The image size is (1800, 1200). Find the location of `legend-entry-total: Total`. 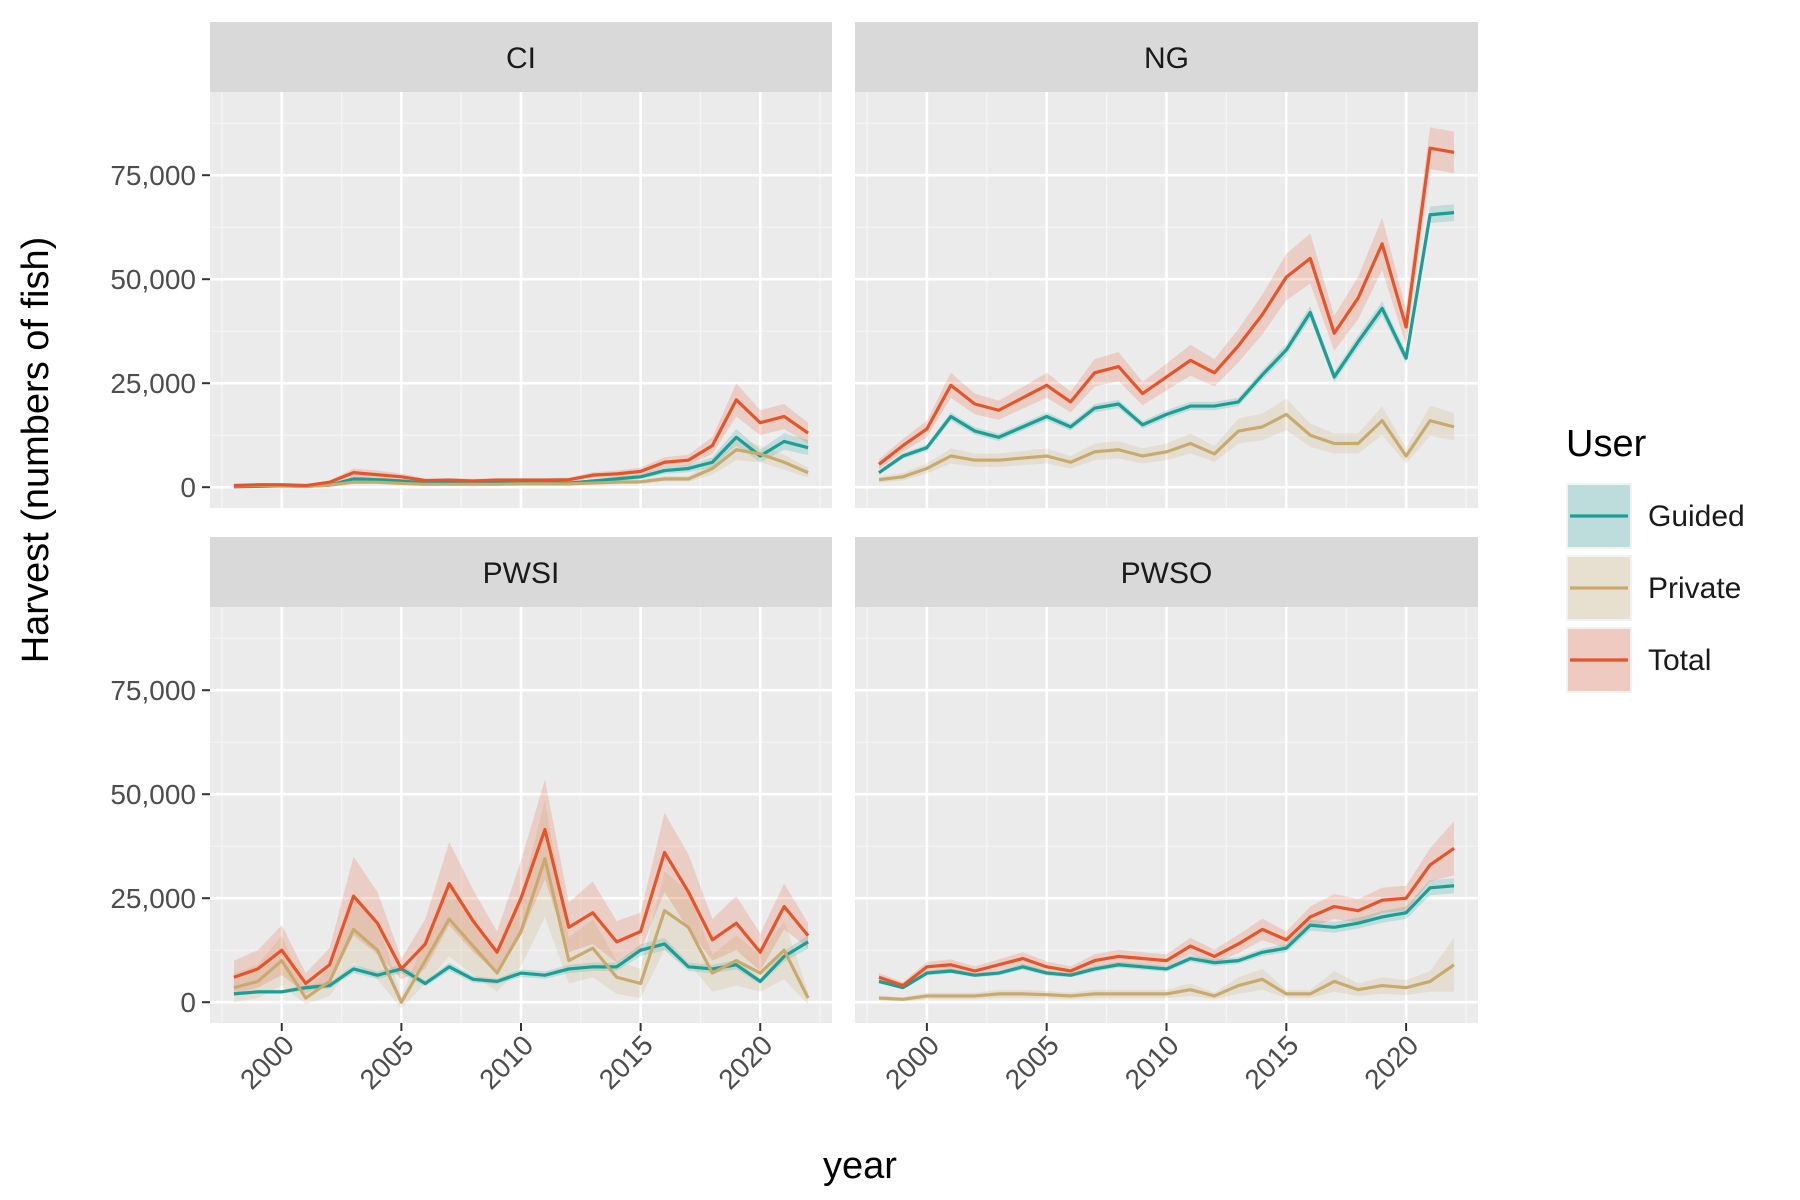

legend-entry-total: Total is located at coordinates (1638, 660).